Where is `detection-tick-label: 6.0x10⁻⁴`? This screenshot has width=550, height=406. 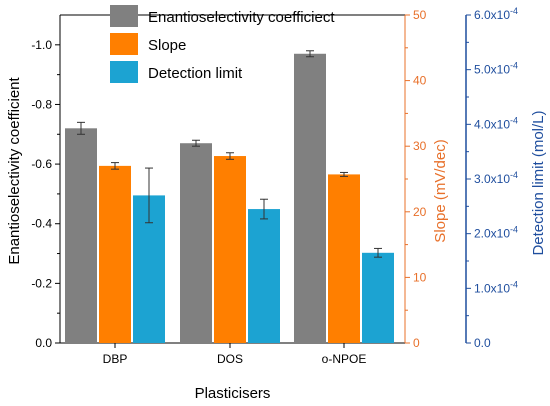
detection-tick-label: 6.0x10⁻⁴ is located at coordinates (496, 14).